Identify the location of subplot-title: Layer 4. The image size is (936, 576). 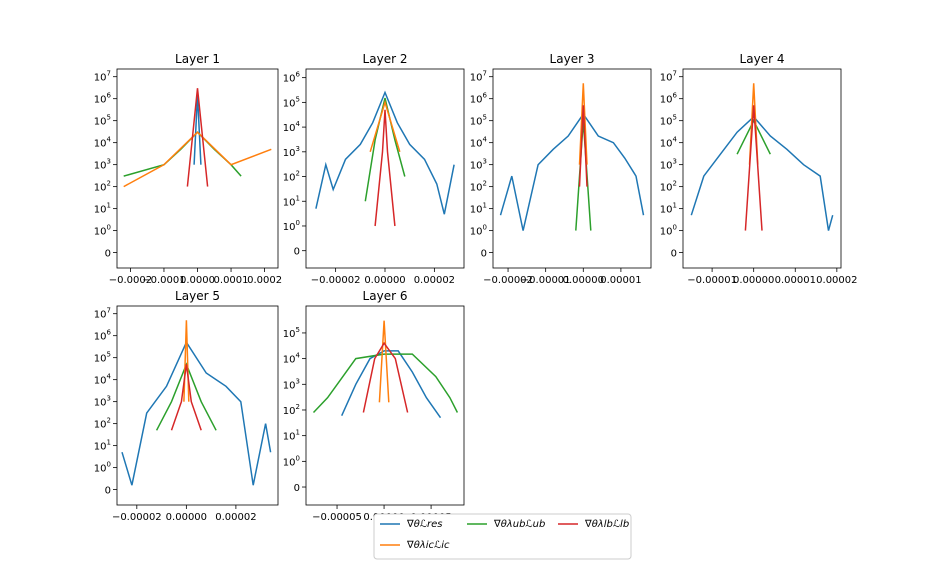
(762, 59).